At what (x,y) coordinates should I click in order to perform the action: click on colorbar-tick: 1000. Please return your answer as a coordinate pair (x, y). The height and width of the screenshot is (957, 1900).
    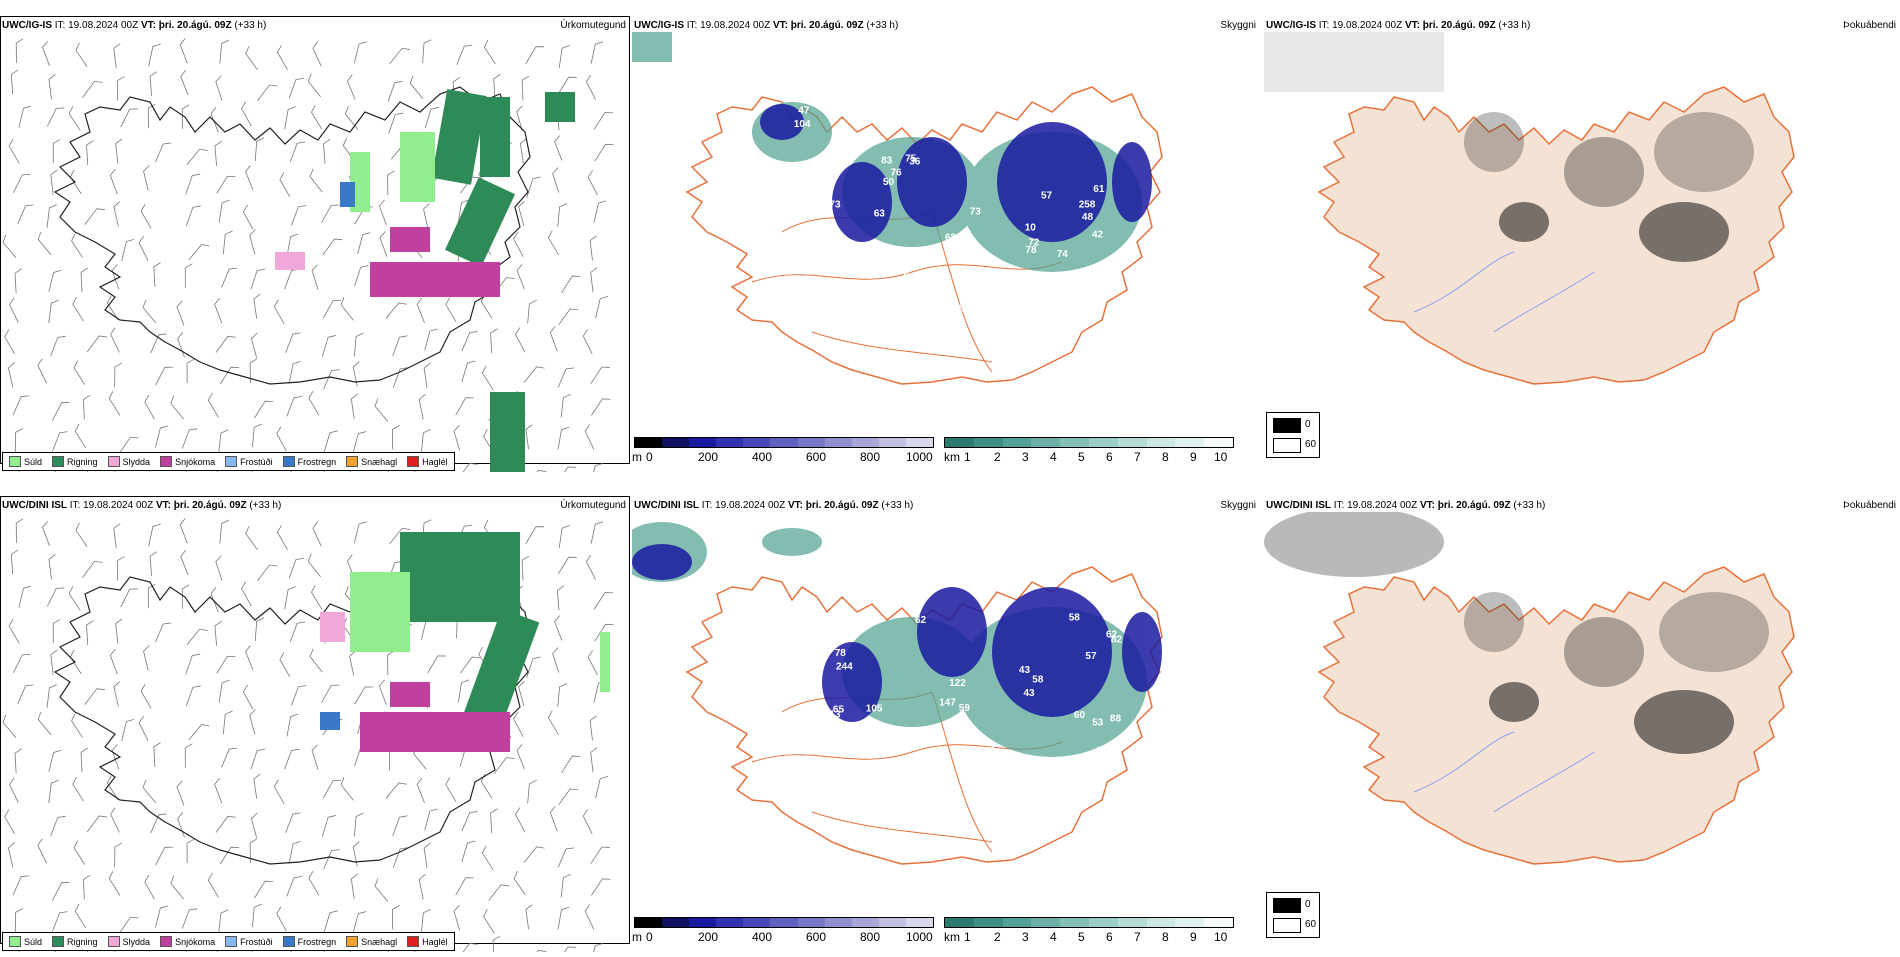
    Looking at the image, I should click on (919, 457).